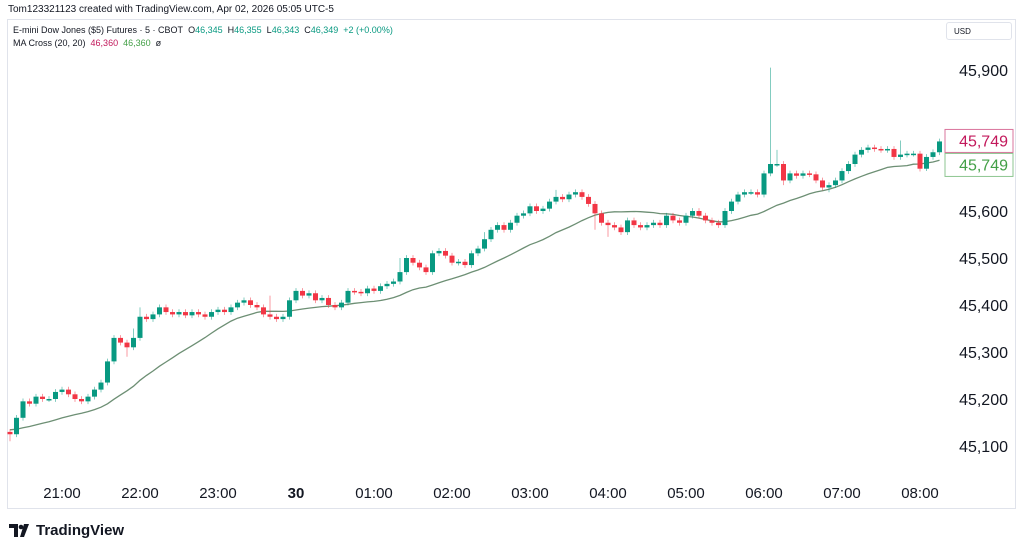 This screenshot has height=553, width=1024. Describe the element at coordinates (920, 493) in the screenshot. I see `x-tick-label: 08:00` at that location.